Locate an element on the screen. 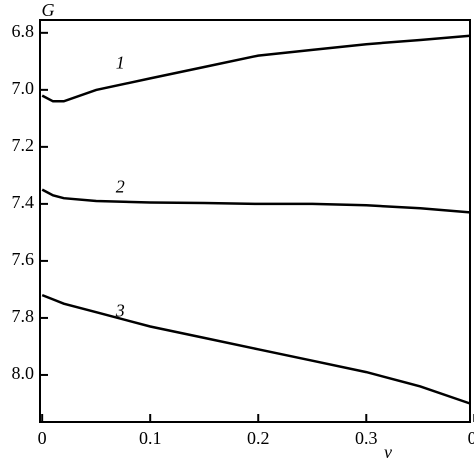  curve-label: 3 is located at coordinates (120, 311).